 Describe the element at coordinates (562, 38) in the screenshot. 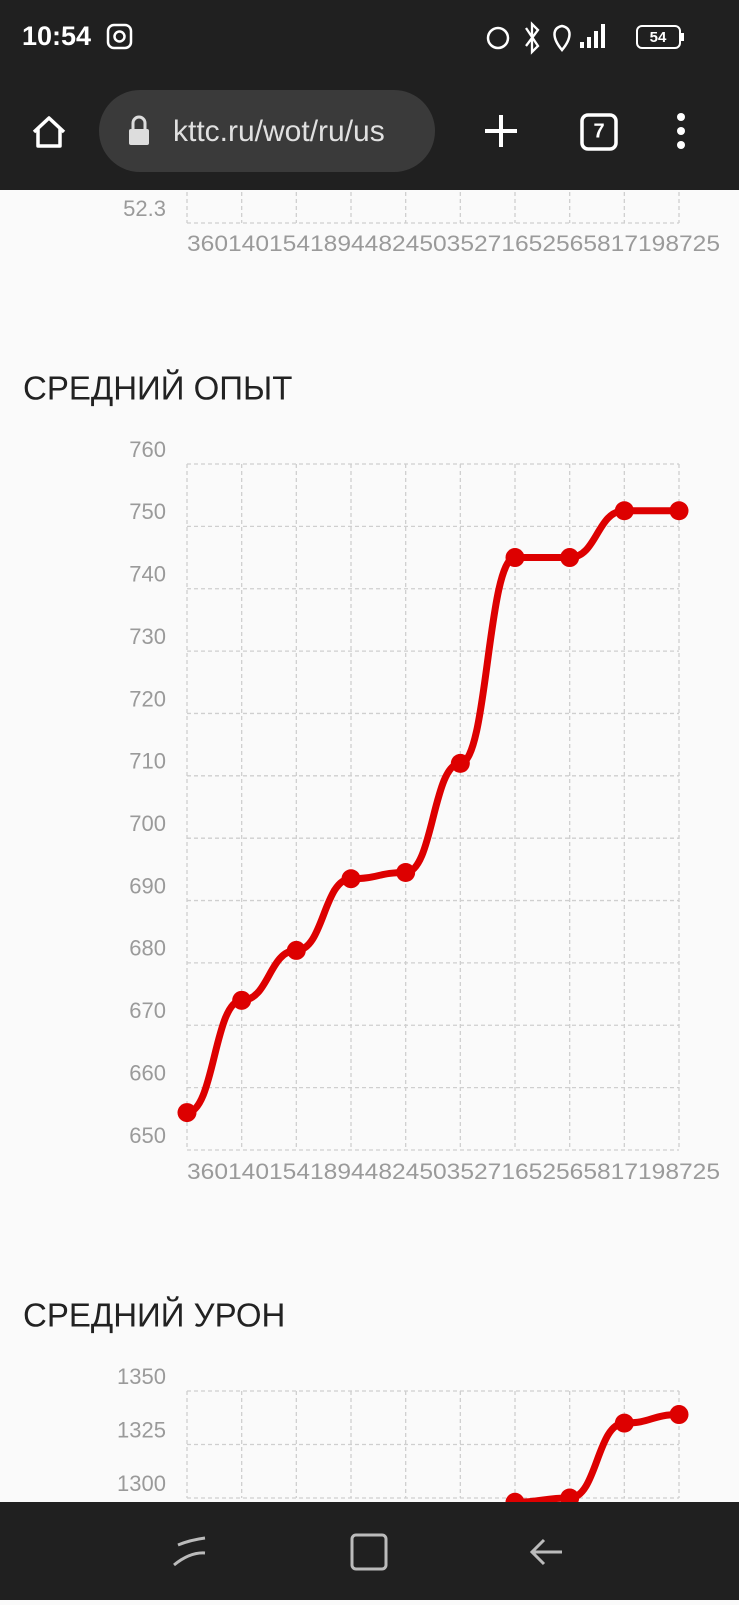

I see `location-icon` at that location.